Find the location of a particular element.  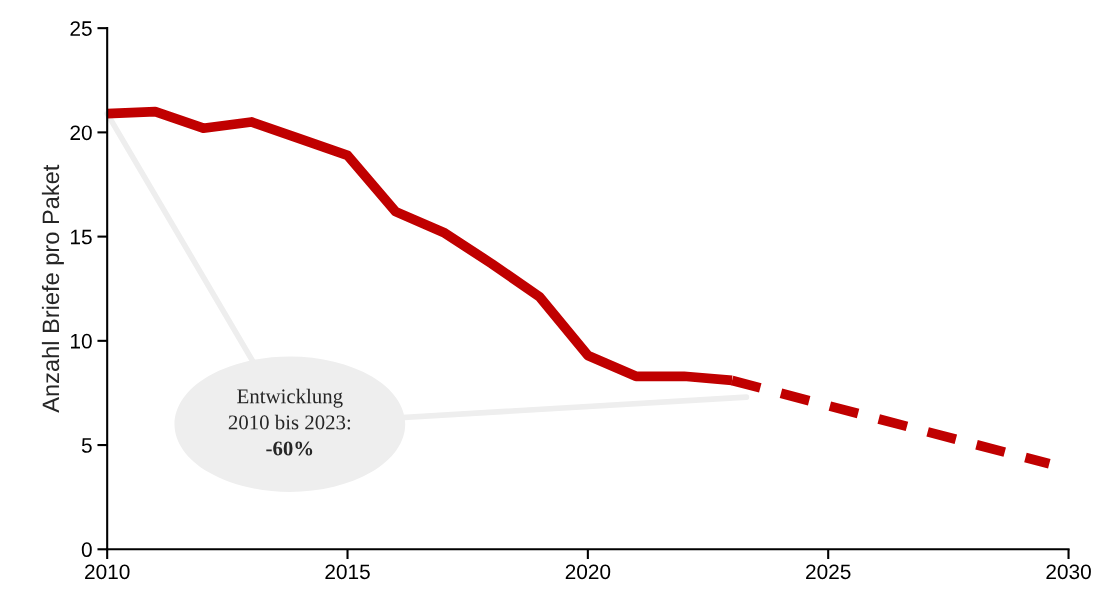

x-tick-label: 2015 is located at coordinates (347, 572).